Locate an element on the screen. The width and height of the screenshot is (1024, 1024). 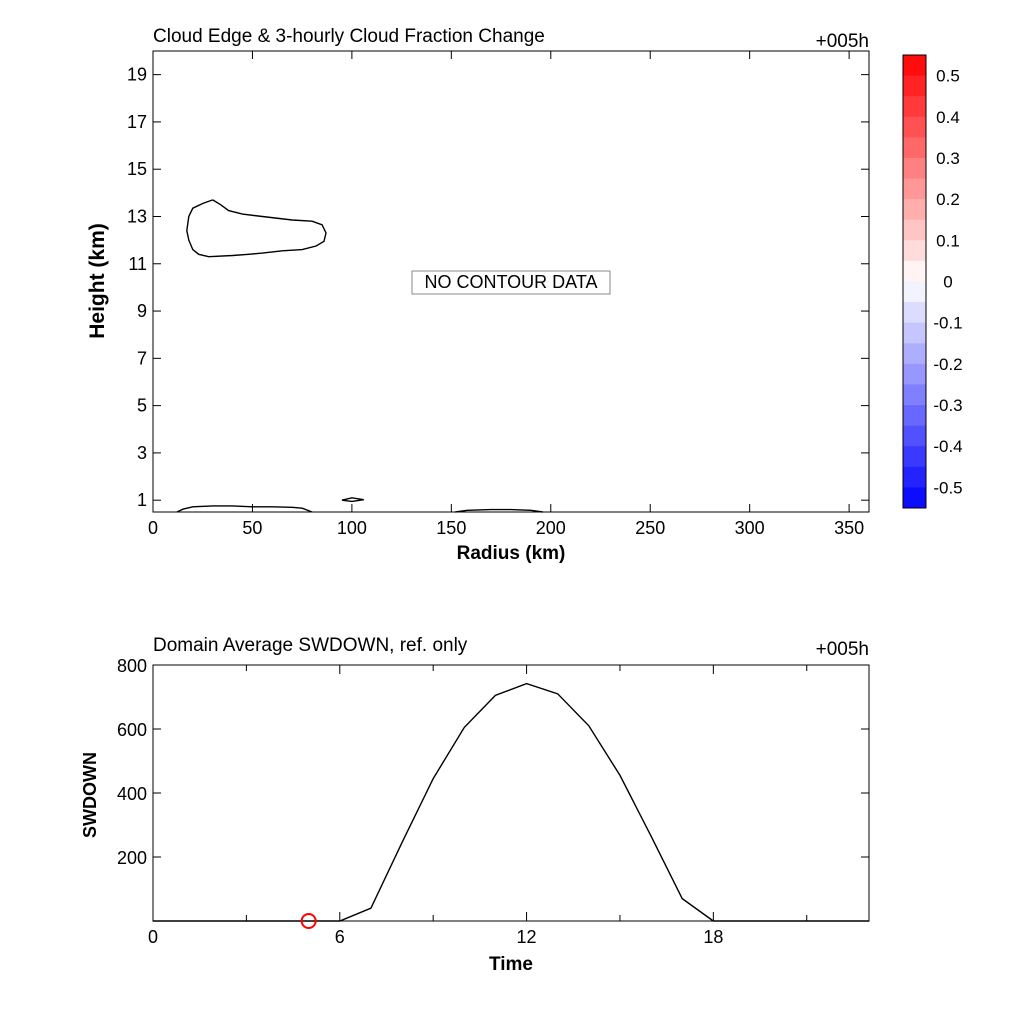
bottom-x-tick-label: 18 is located at coordinates (713, 937).